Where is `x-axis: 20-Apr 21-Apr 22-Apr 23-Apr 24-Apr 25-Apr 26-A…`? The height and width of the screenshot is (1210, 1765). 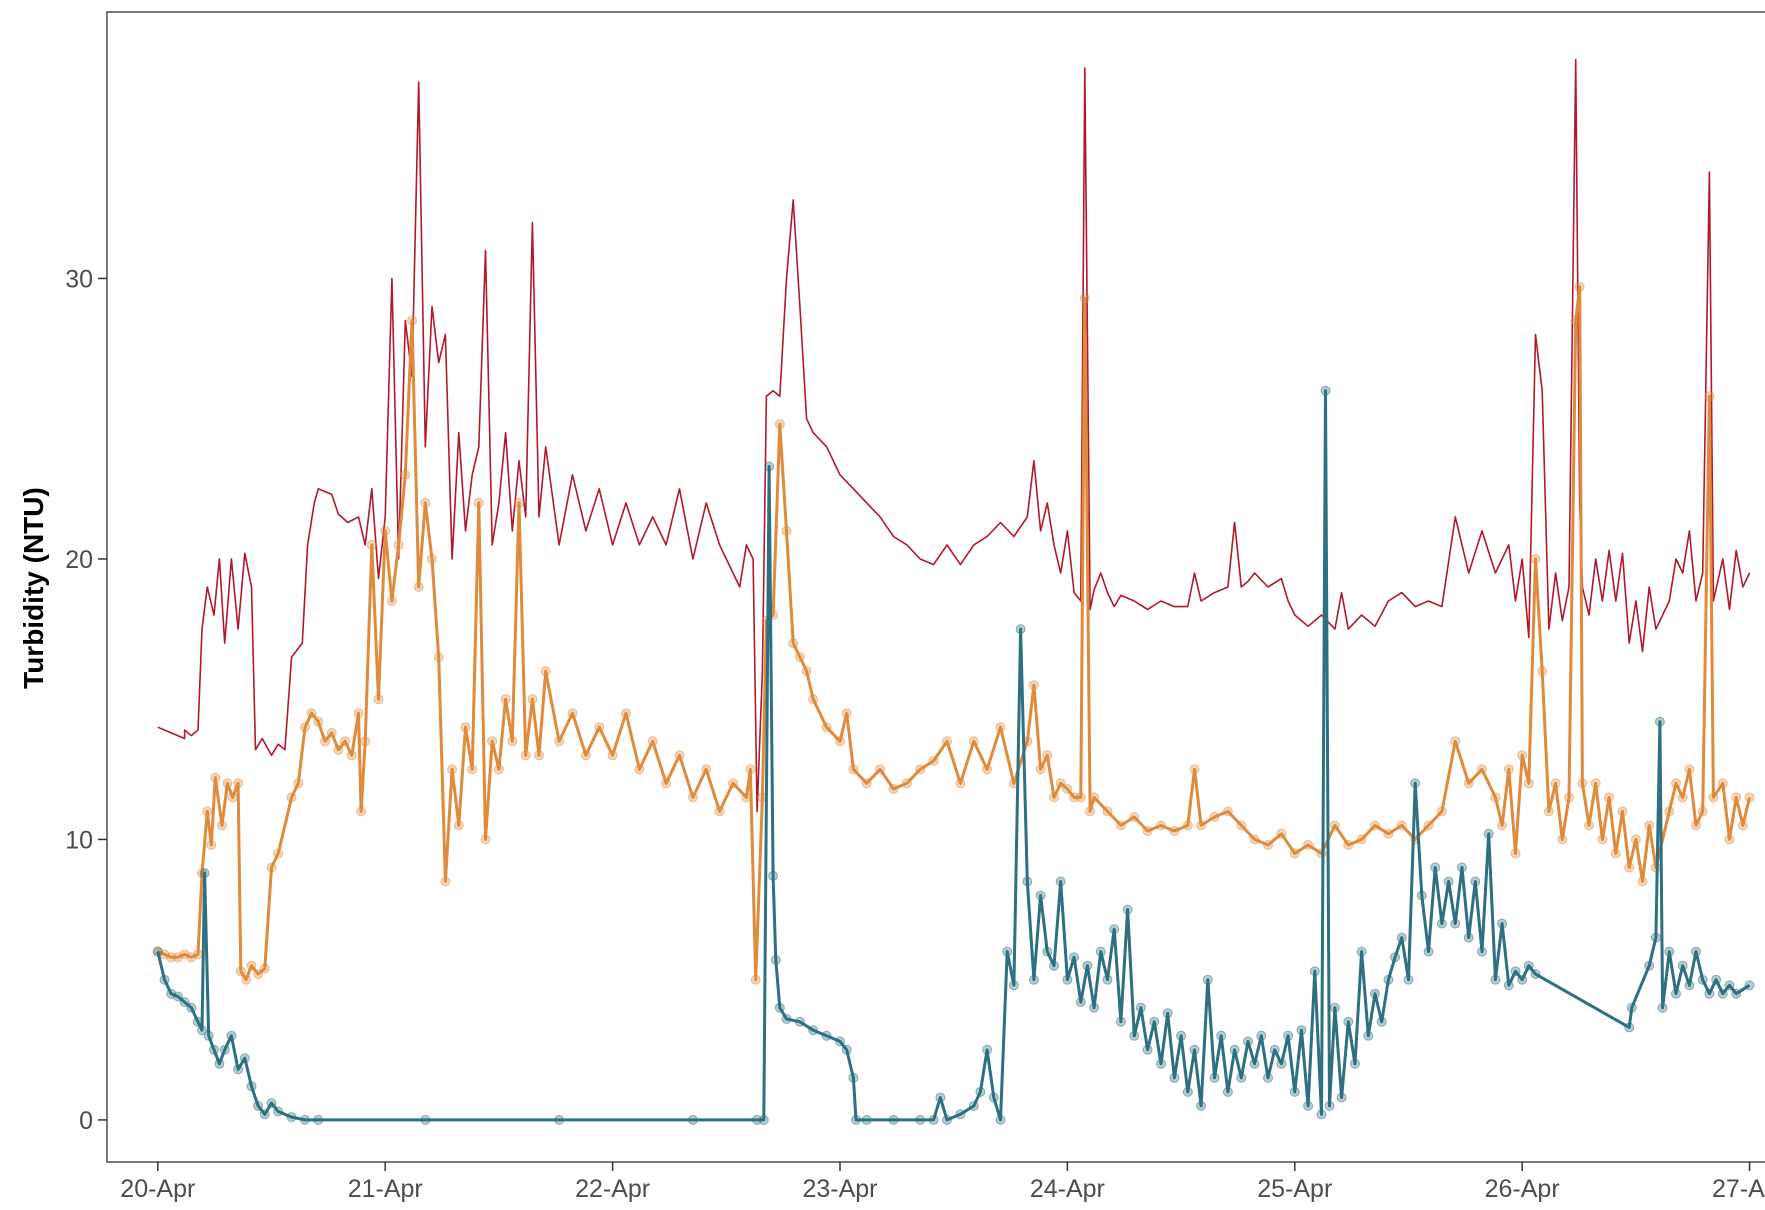
x-axis: 20-Apr 21-Apr 22-Apr 23-Apr 24-Apr 25-Apr 26-A… is located at coordinates (942, 1182).